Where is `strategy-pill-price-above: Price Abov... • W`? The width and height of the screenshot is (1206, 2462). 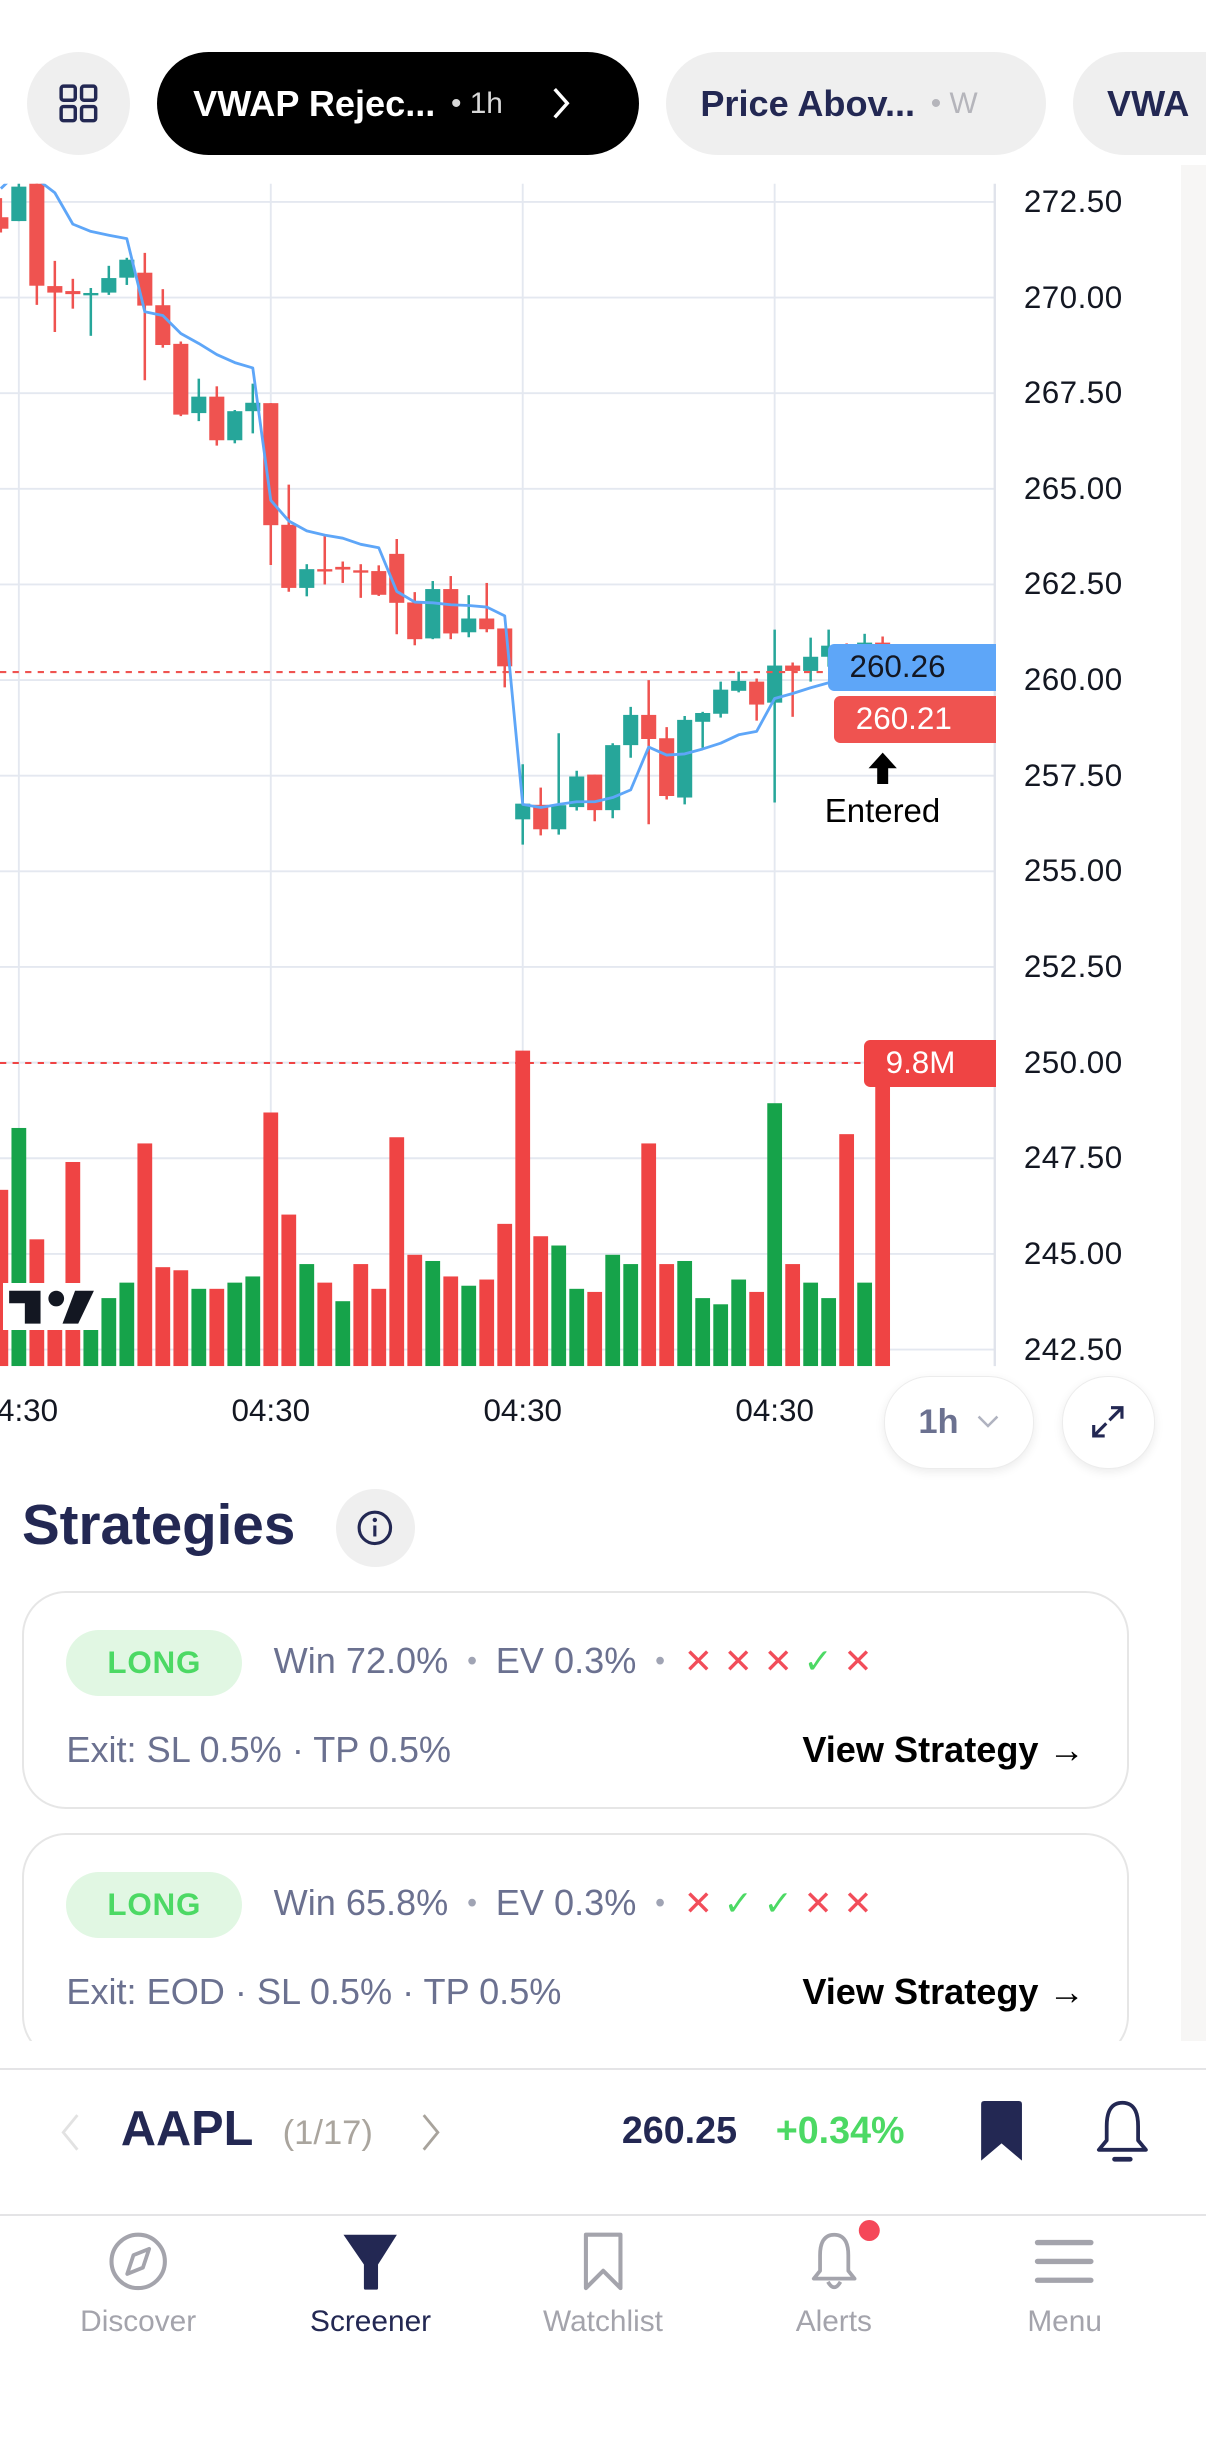
strategy-pill-price-above: Price Abov... • W is located at coordinates (855, 103).